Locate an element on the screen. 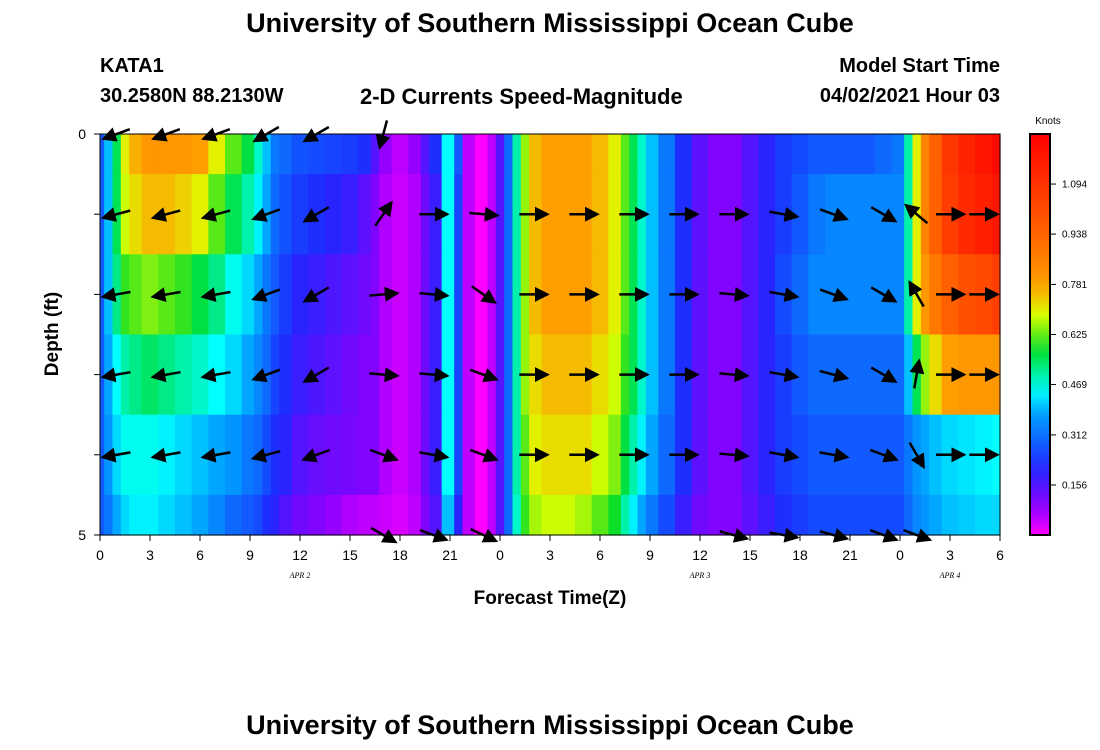 This screenshot has height=750, width=1100. colorbar is located at coordinates (1040, 334).